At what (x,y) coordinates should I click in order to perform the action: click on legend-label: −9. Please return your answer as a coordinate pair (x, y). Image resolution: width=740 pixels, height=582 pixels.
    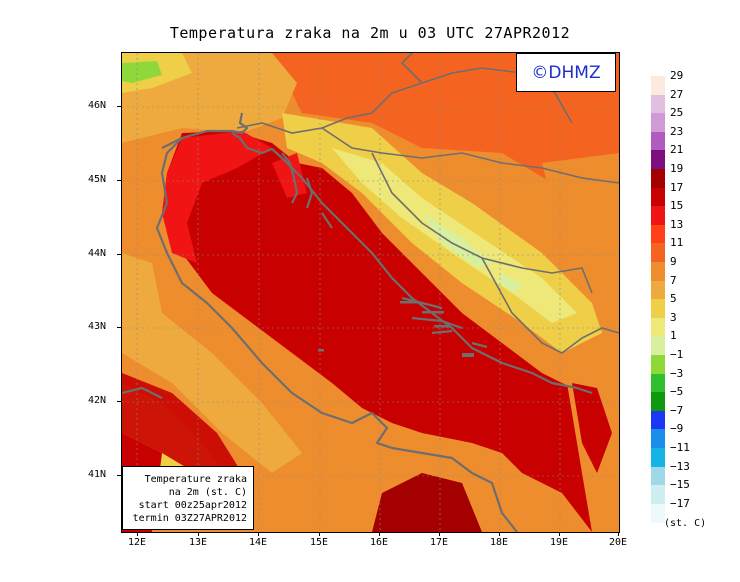
    Looking at the image, I should click on (677, 429).